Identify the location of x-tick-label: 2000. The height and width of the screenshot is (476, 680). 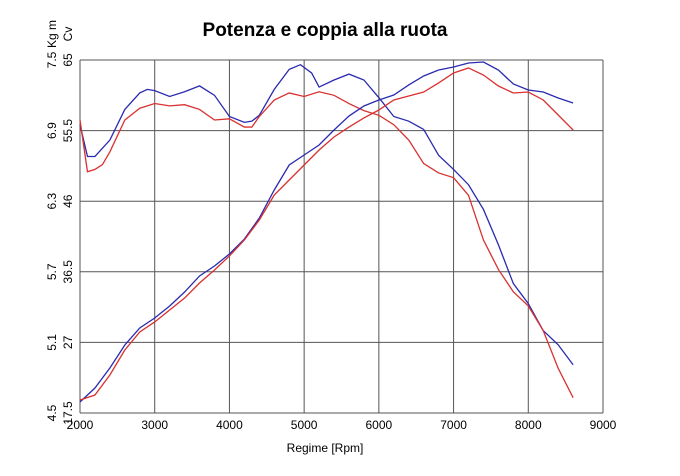
(80, 425).